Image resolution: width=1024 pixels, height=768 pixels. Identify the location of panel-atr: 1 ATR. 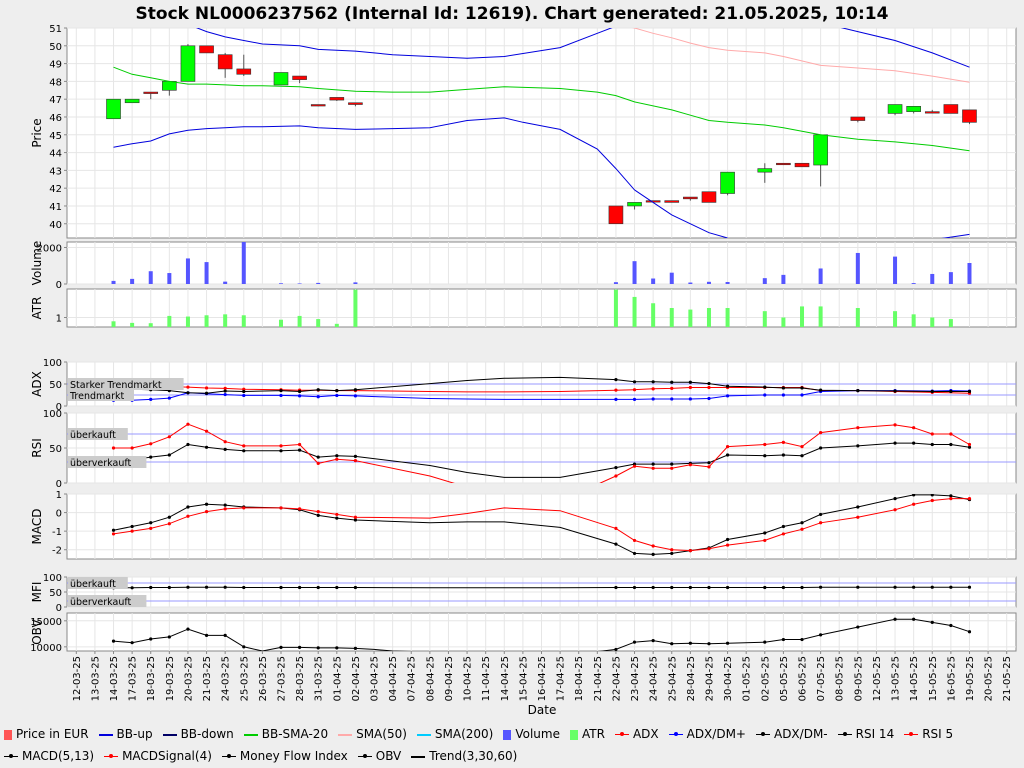
(523, 308).